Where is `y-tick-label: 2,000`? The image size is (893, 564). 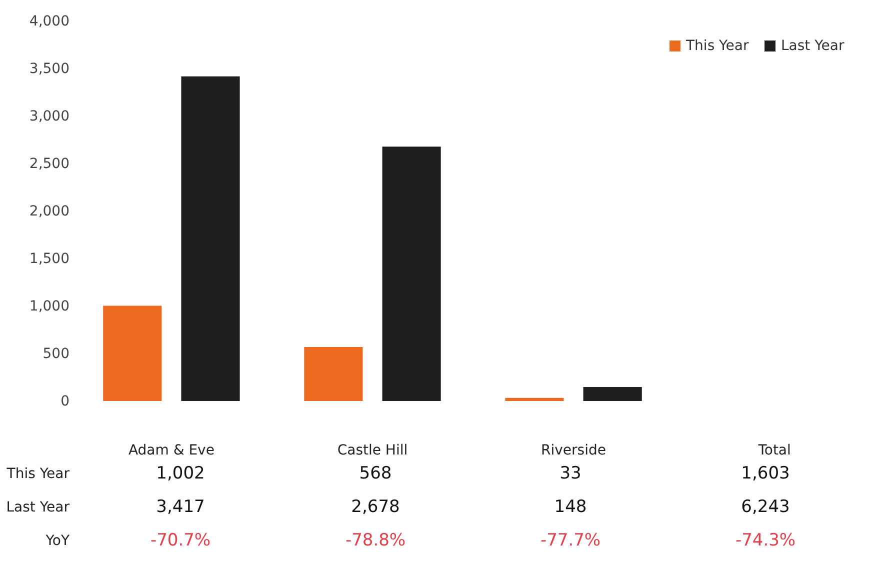 y-tick-label: 2,000 is located at coordinates (49, 212).